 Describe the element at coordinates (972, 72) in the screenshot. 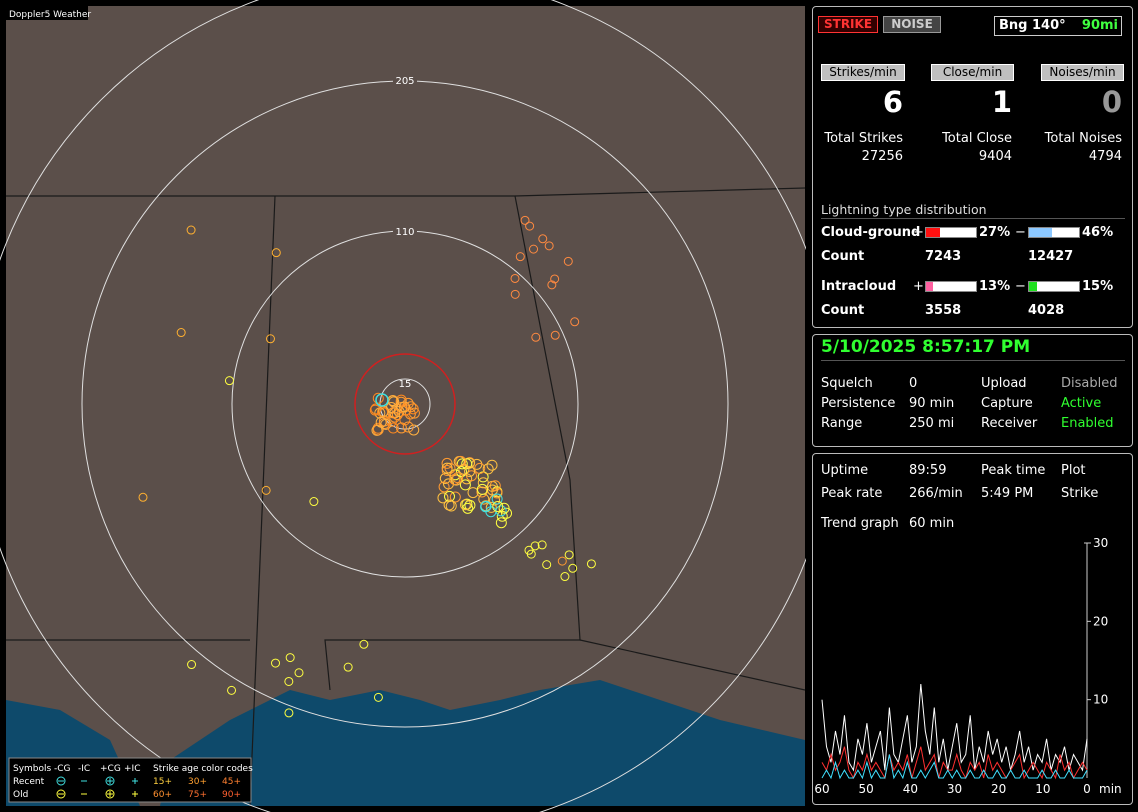

I see `rate-button: Close/min` at that location.